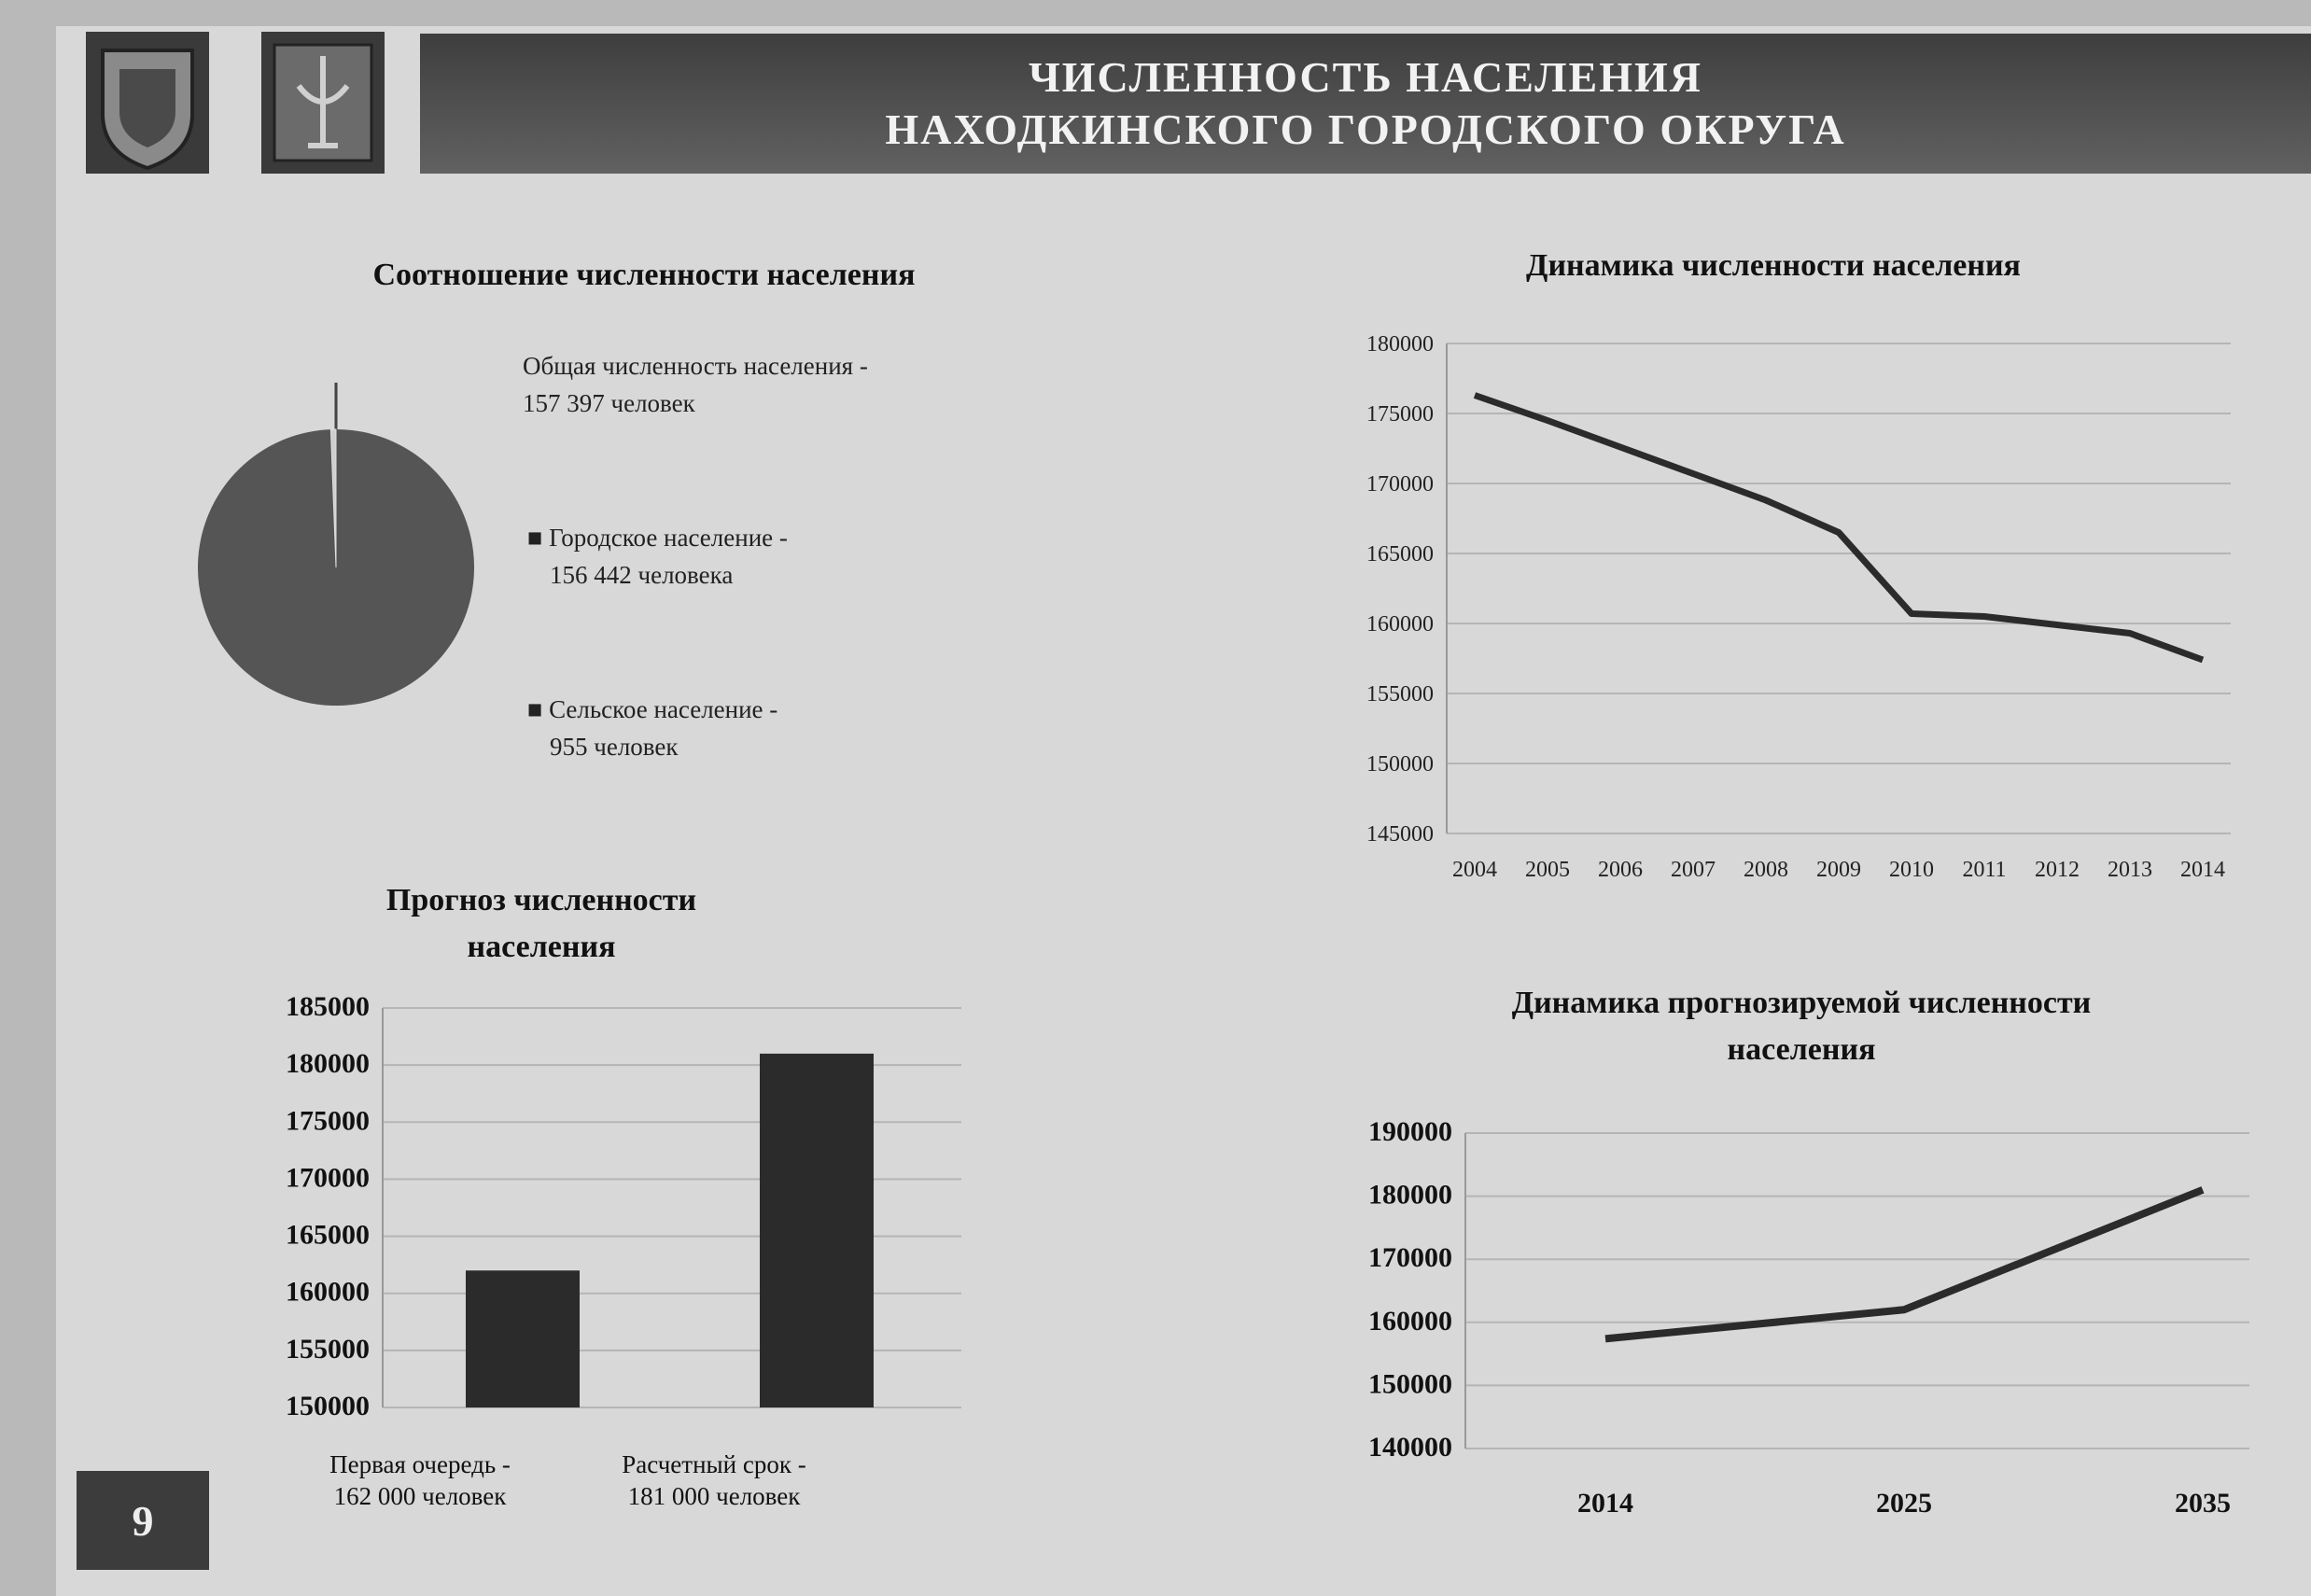 This screenshot has width=2311, height=1596. What do you see at coordinates (714, 1480) in the screenshot?
I see `bar-category-2: Расчетный срок - 181 000 человек` at bounding box center [714, 1480].